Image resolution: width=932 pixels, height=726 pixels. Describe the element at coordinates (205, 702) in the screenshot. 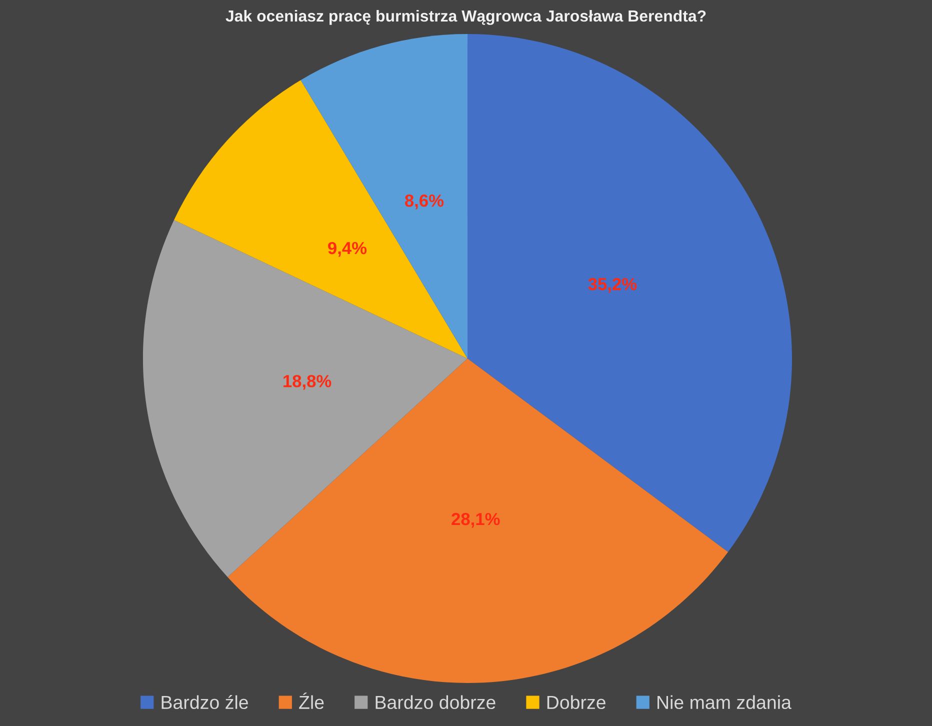

I see `legend-label: Bardzo źle` at that location.